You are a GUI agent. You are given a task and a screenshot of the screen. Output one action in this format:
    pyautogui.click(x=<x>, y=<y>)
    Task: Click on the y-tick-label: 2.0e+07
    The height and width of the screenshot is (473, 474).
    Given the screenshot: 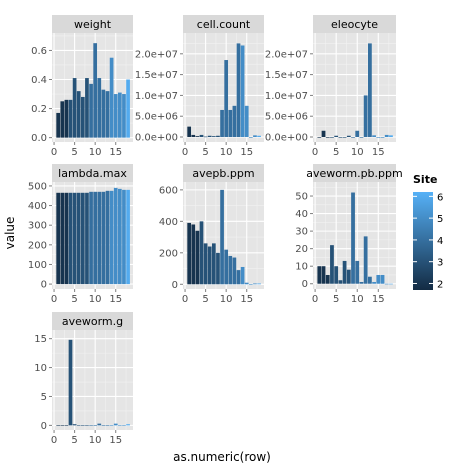 What is the action you would take?
    pyautogui.click(x=286, y=54)
    